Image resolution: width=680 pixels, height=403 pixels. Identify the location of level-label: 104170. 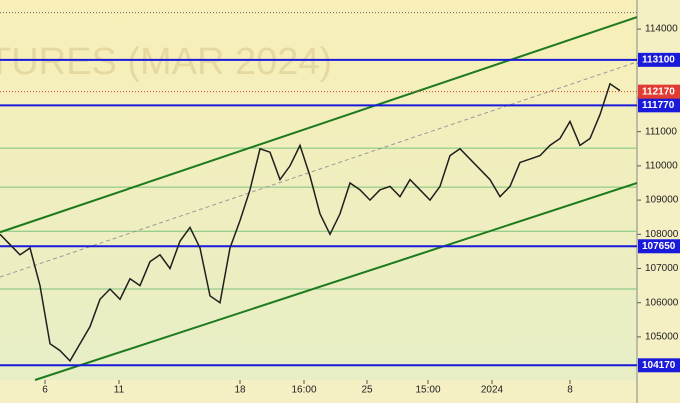
(659, 365).